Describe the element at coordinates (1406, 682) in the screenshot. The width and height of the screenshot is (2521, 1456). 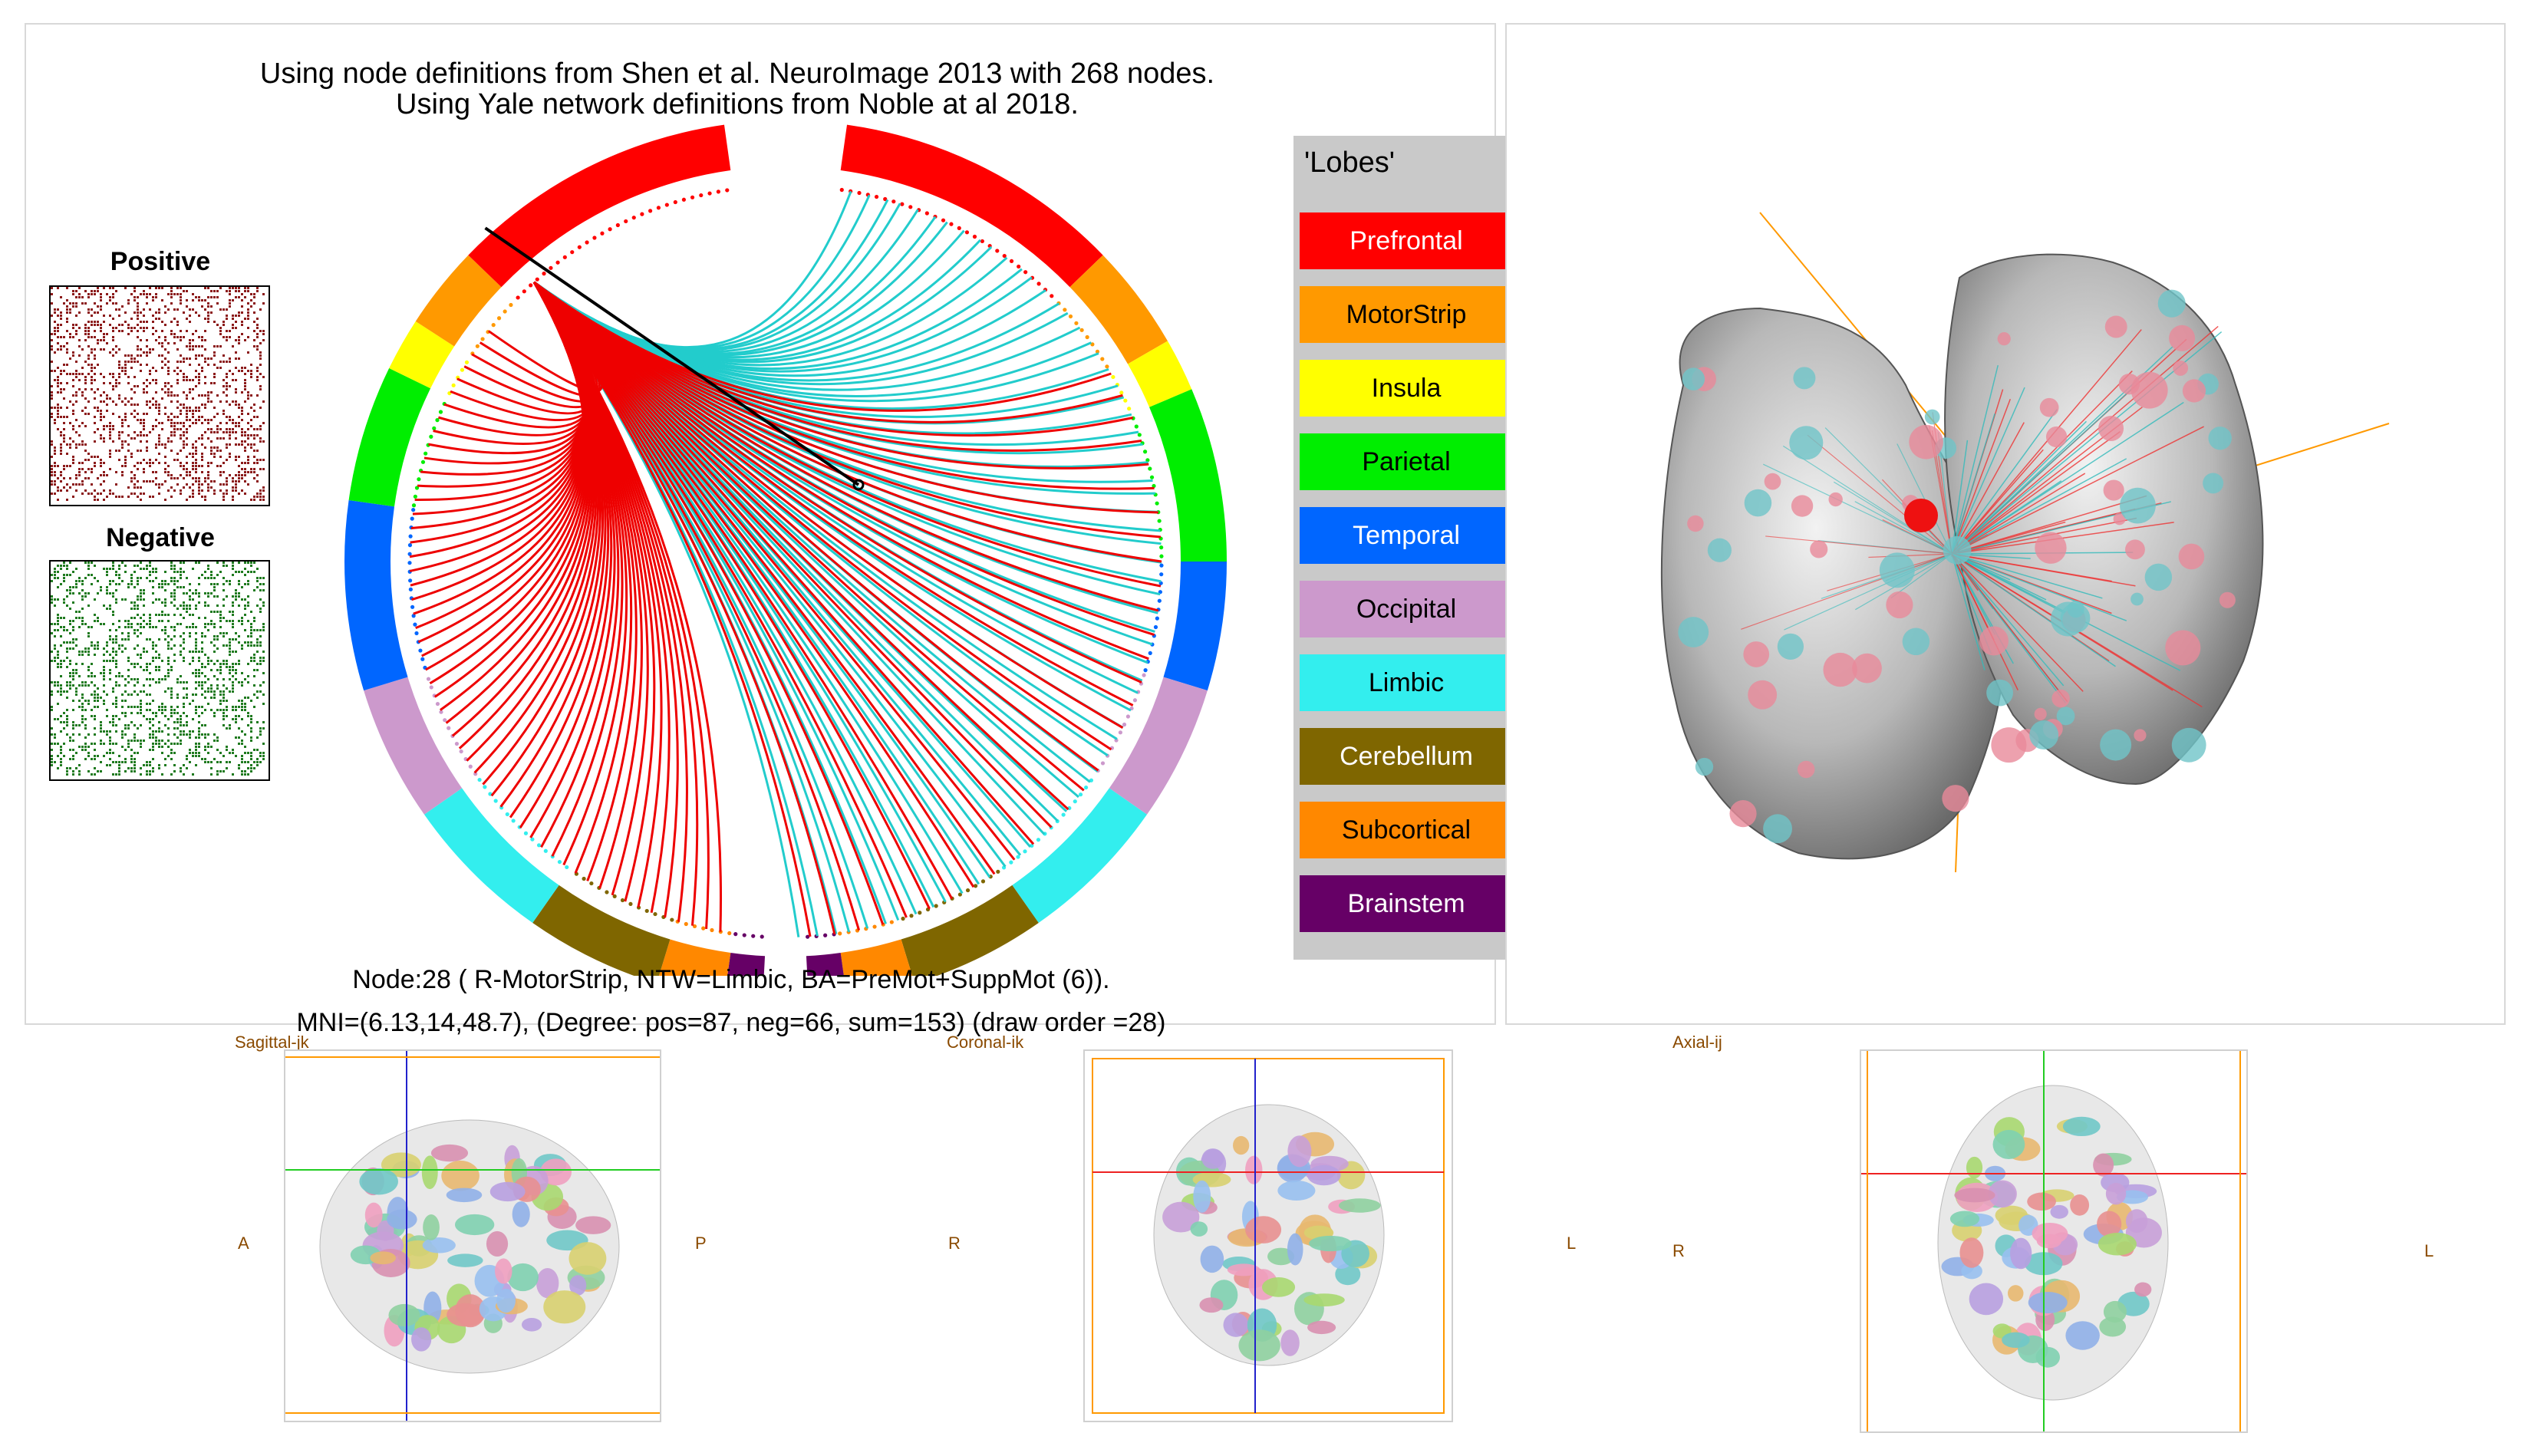
I see `legend-item-limbic: Limbic` at that location.